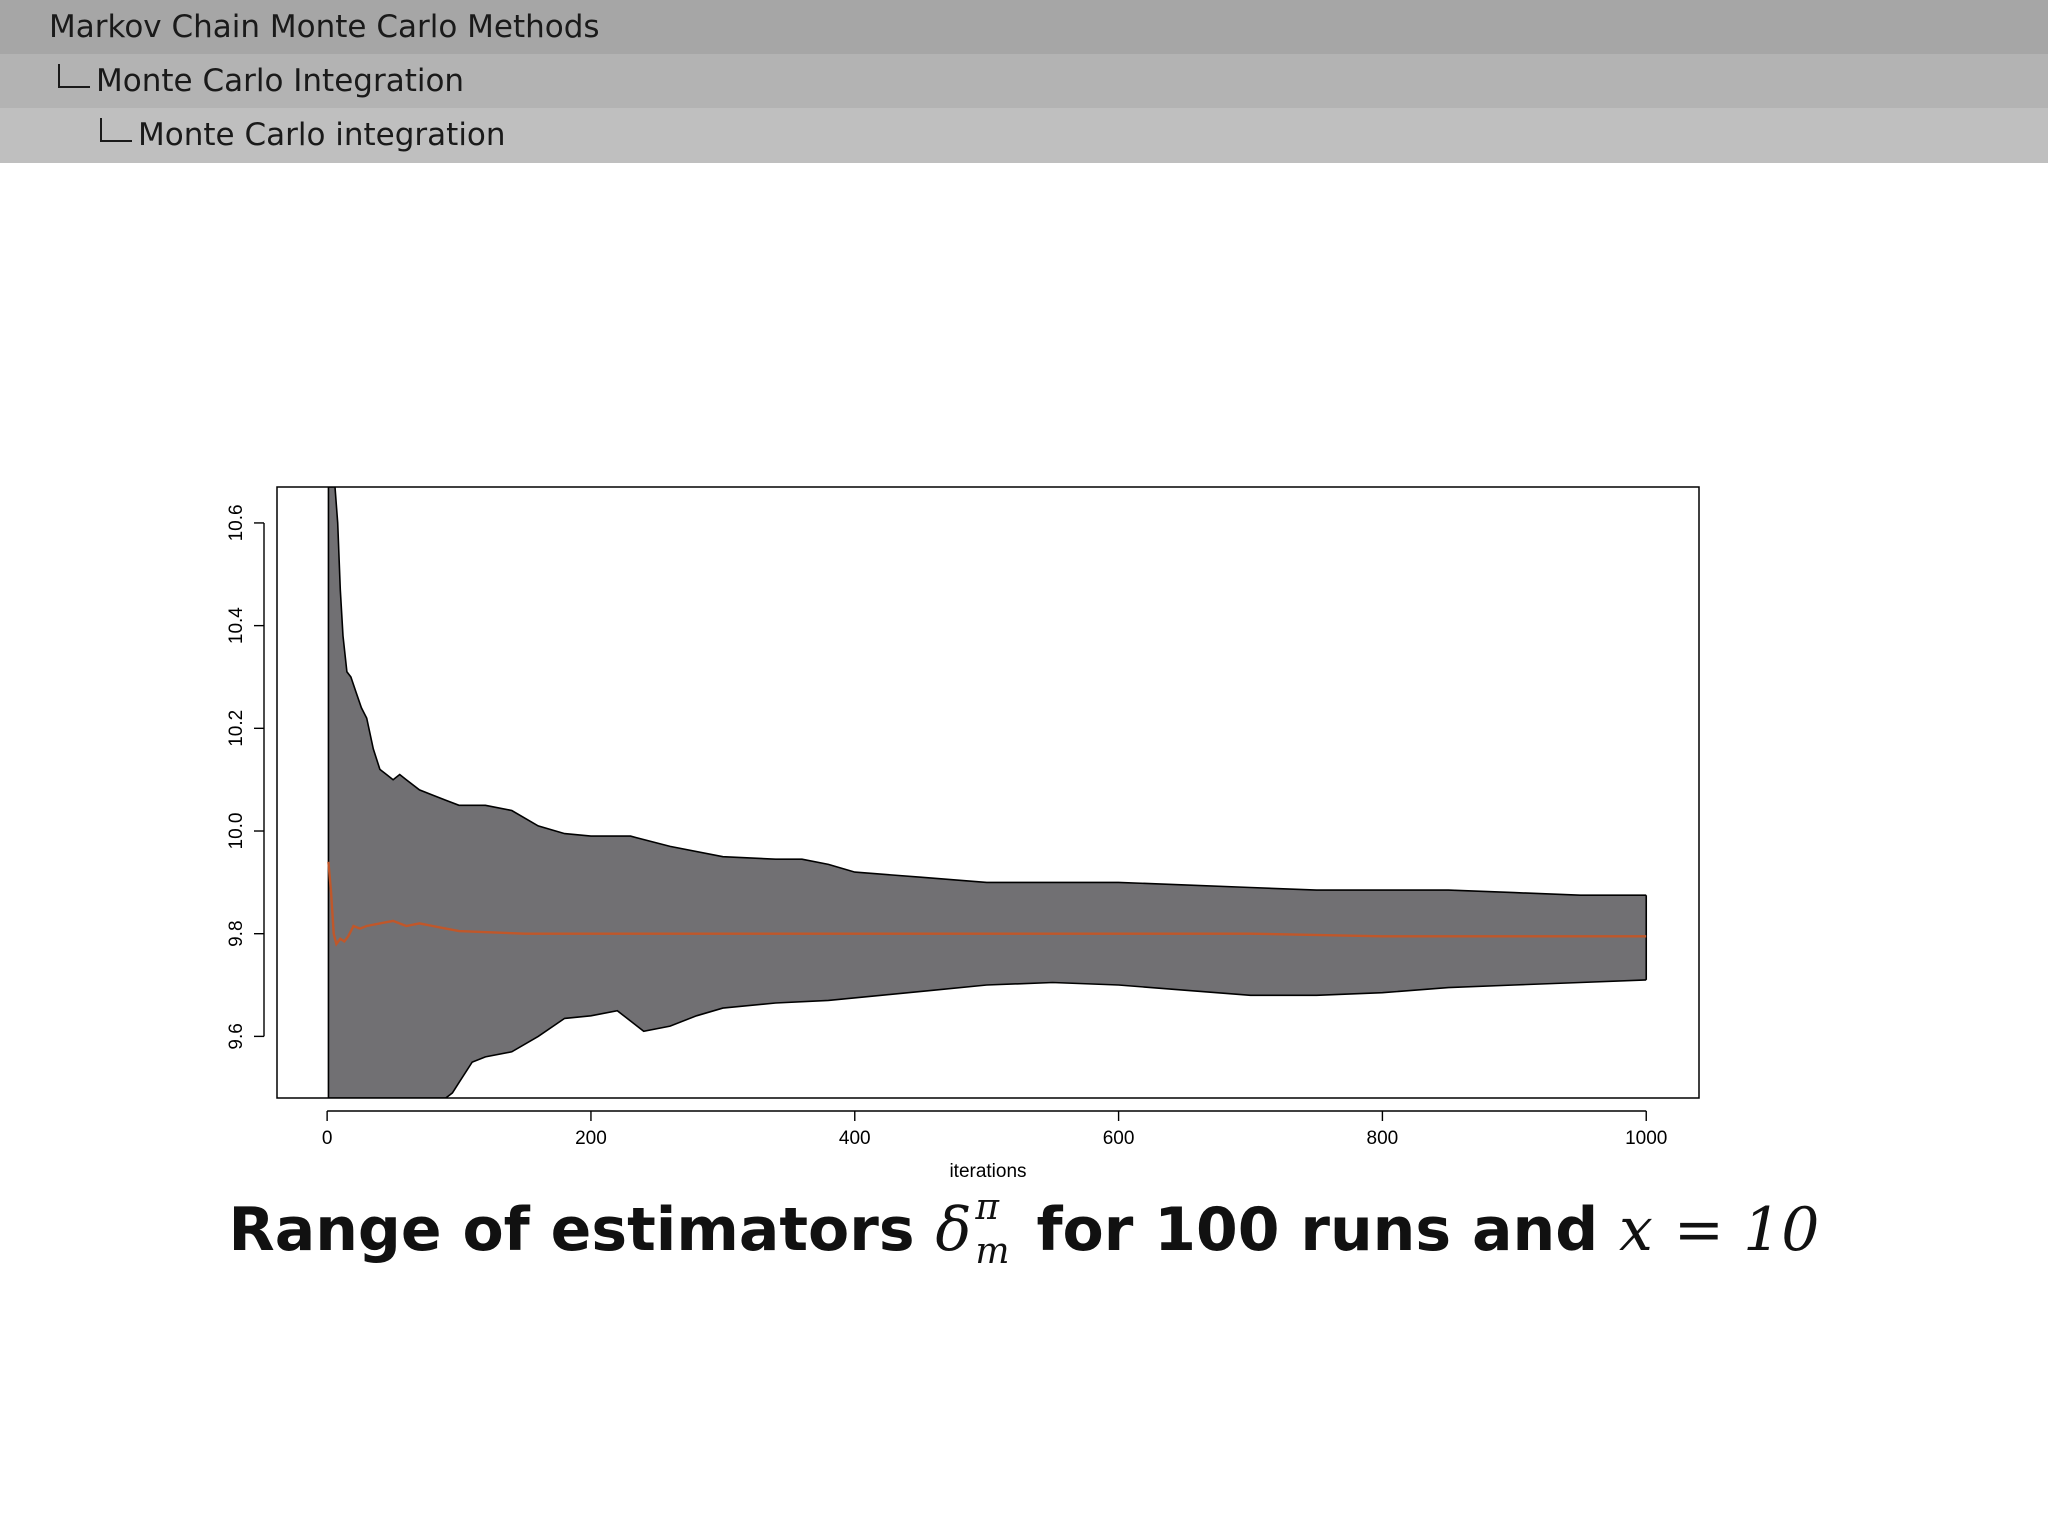  I want to click on estimator-subscript: m, so click(992, 1251).